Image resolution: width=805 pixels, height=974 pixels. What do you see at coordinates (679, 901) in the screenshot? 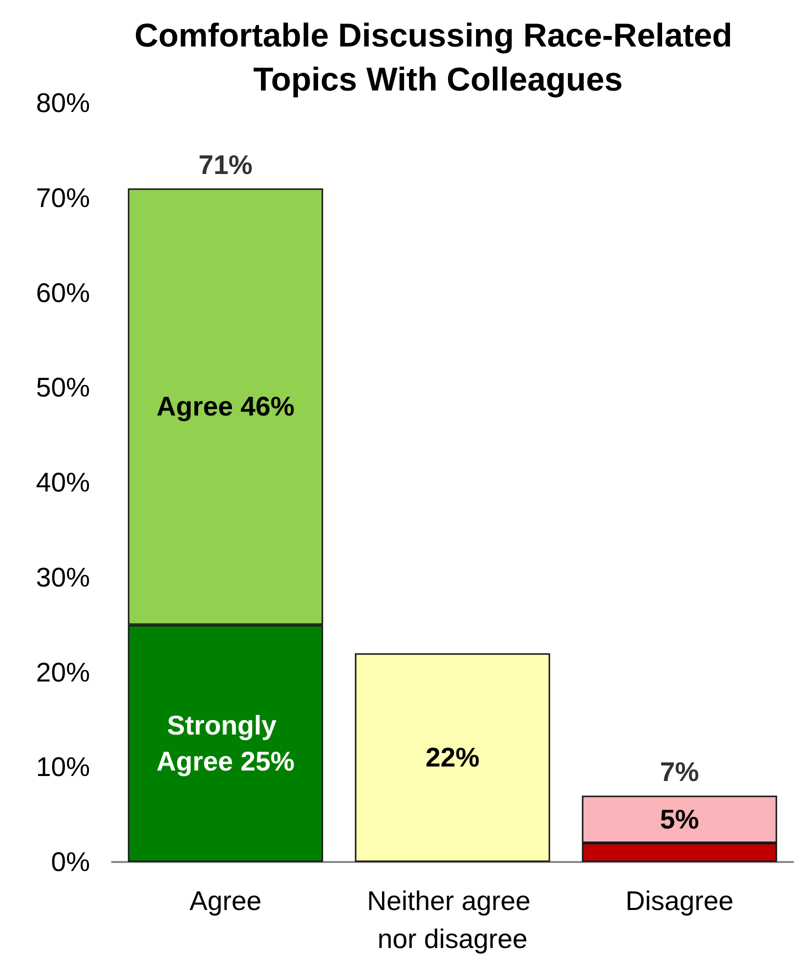
I see `x-tick-label: Disagree` at bounding box center [679, 901].